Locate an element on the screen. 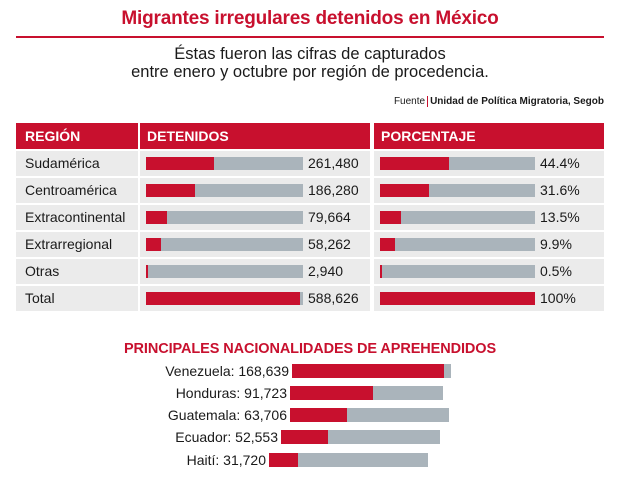  nationality-row: Honduras: 91,723 is located at coordinates (310, 393).